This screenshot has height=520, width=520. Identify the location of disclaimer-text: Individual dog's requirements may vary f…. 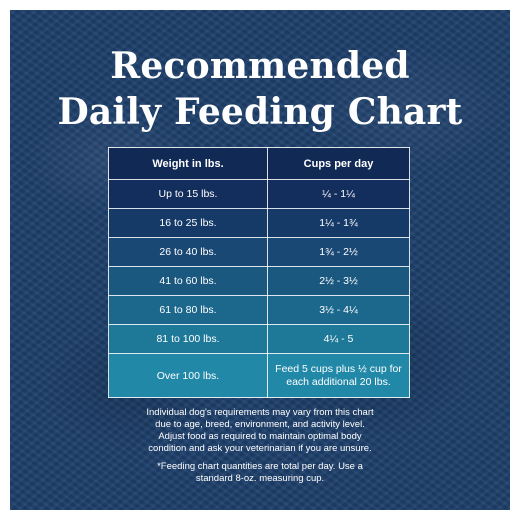
(260, 431).